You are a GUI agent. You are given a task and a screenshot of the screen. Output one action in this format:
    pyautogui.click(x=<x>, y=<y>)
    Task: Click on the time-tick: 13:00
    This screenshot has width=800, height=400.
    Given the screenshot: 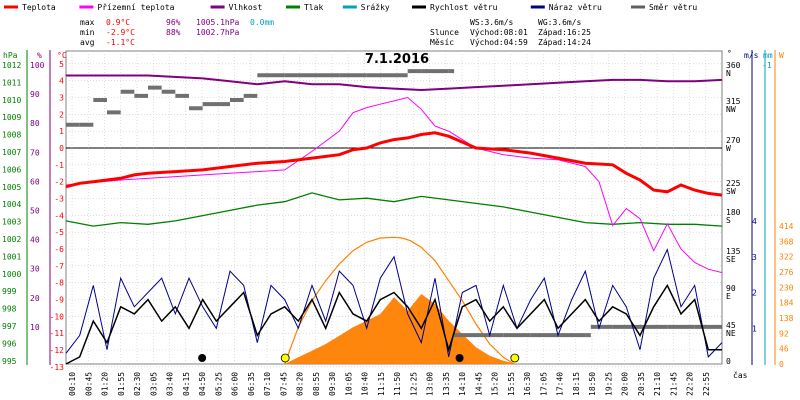 What is the action you would take?
    pyautogui.click(x=430, y=384)
    